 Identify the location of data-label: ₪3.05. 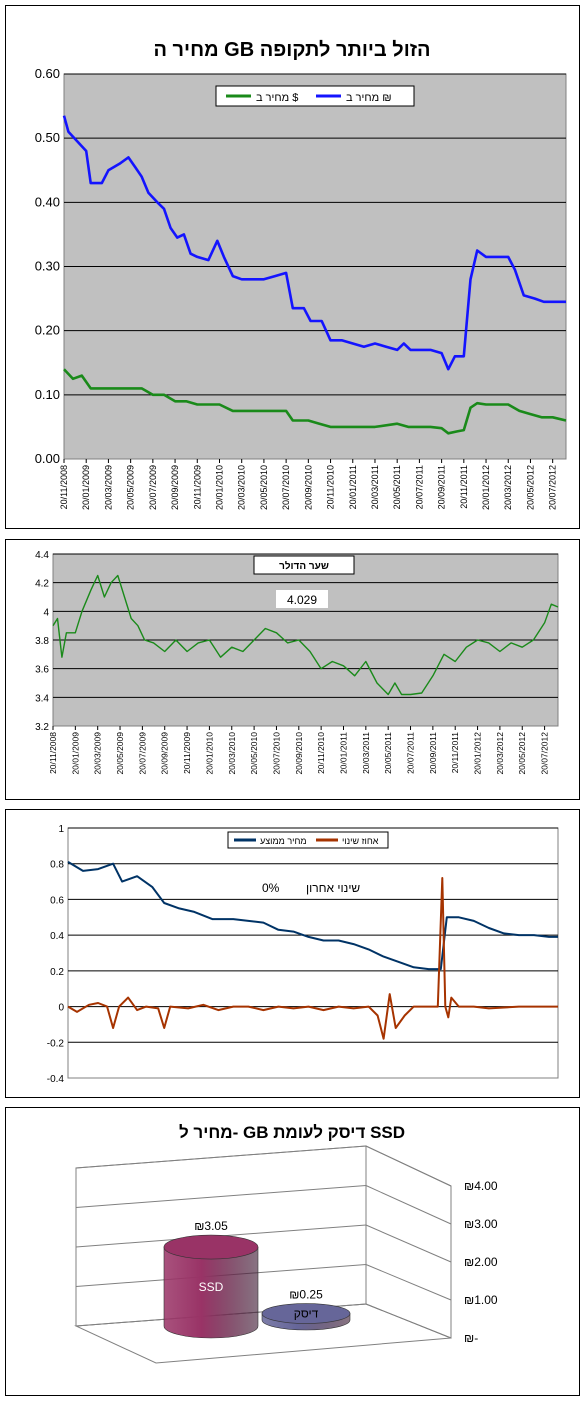
(211, 1226).